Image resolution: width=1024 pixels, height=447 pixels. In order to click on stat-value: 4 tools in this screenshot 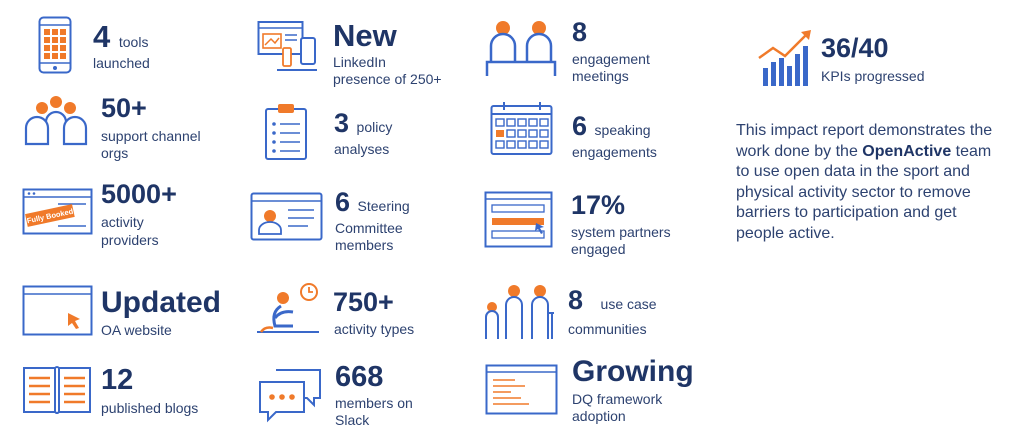, I will do `click(121, 36)`.